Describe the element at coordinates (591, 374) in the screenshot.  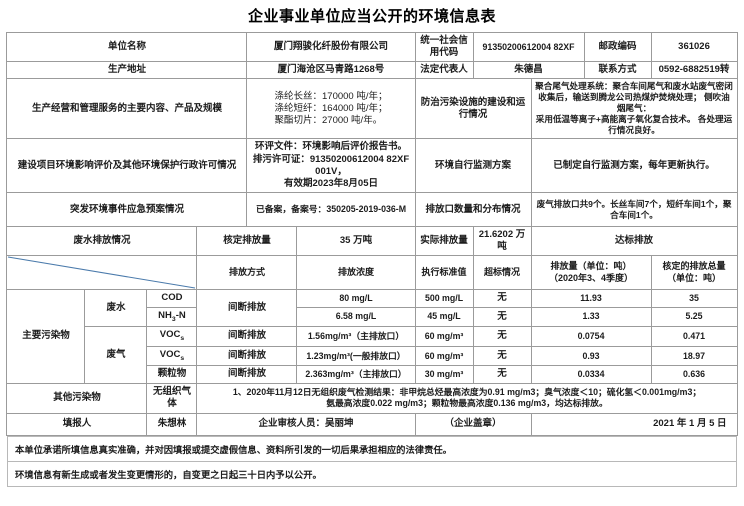
I see `amount-particulate: 0.0334` at that location.